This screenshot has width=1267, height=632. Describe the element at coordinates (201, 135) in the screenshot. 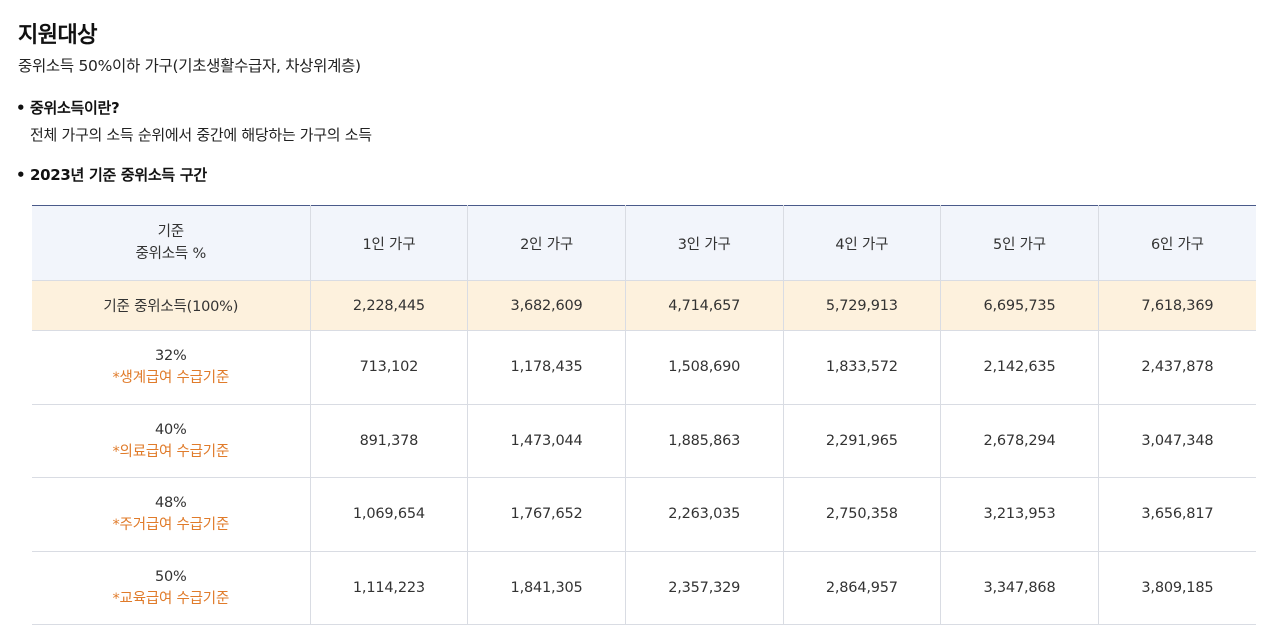

I see `definition-description: 전체 가구의 소득 순위에서 중간에 해당하는 가구의 소득` at that location.